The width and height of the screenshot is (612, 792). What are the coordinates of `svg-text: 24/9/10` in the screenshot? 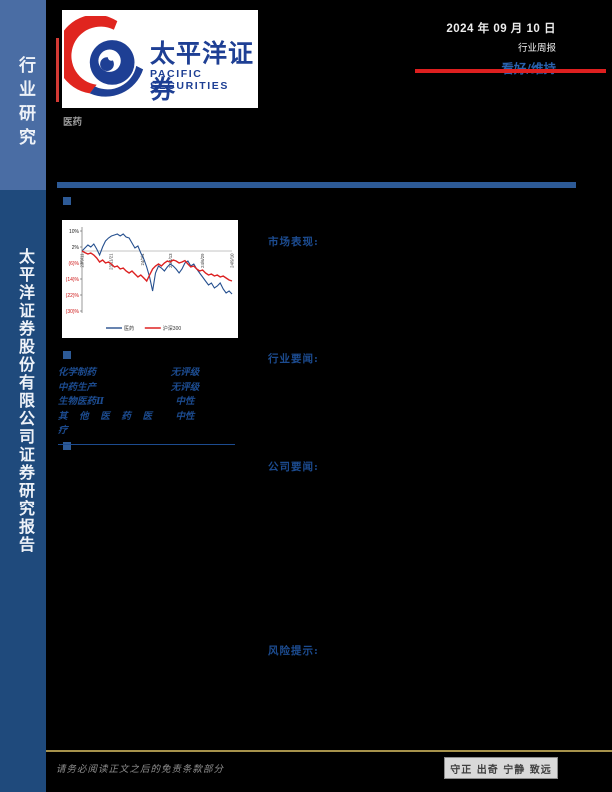 It's located at (232, 260).